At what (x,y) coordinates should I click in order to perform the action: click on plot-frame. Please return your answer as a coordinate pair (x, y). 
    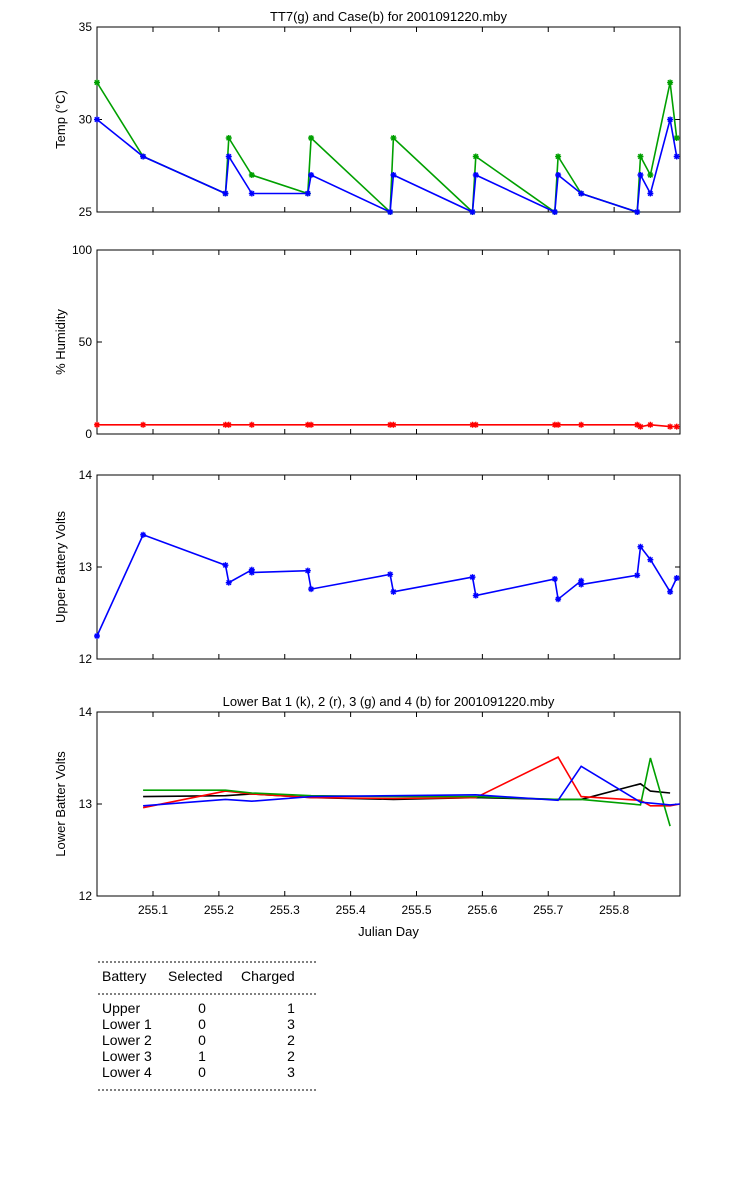
    Looking at the image, I should click on (388, 119).